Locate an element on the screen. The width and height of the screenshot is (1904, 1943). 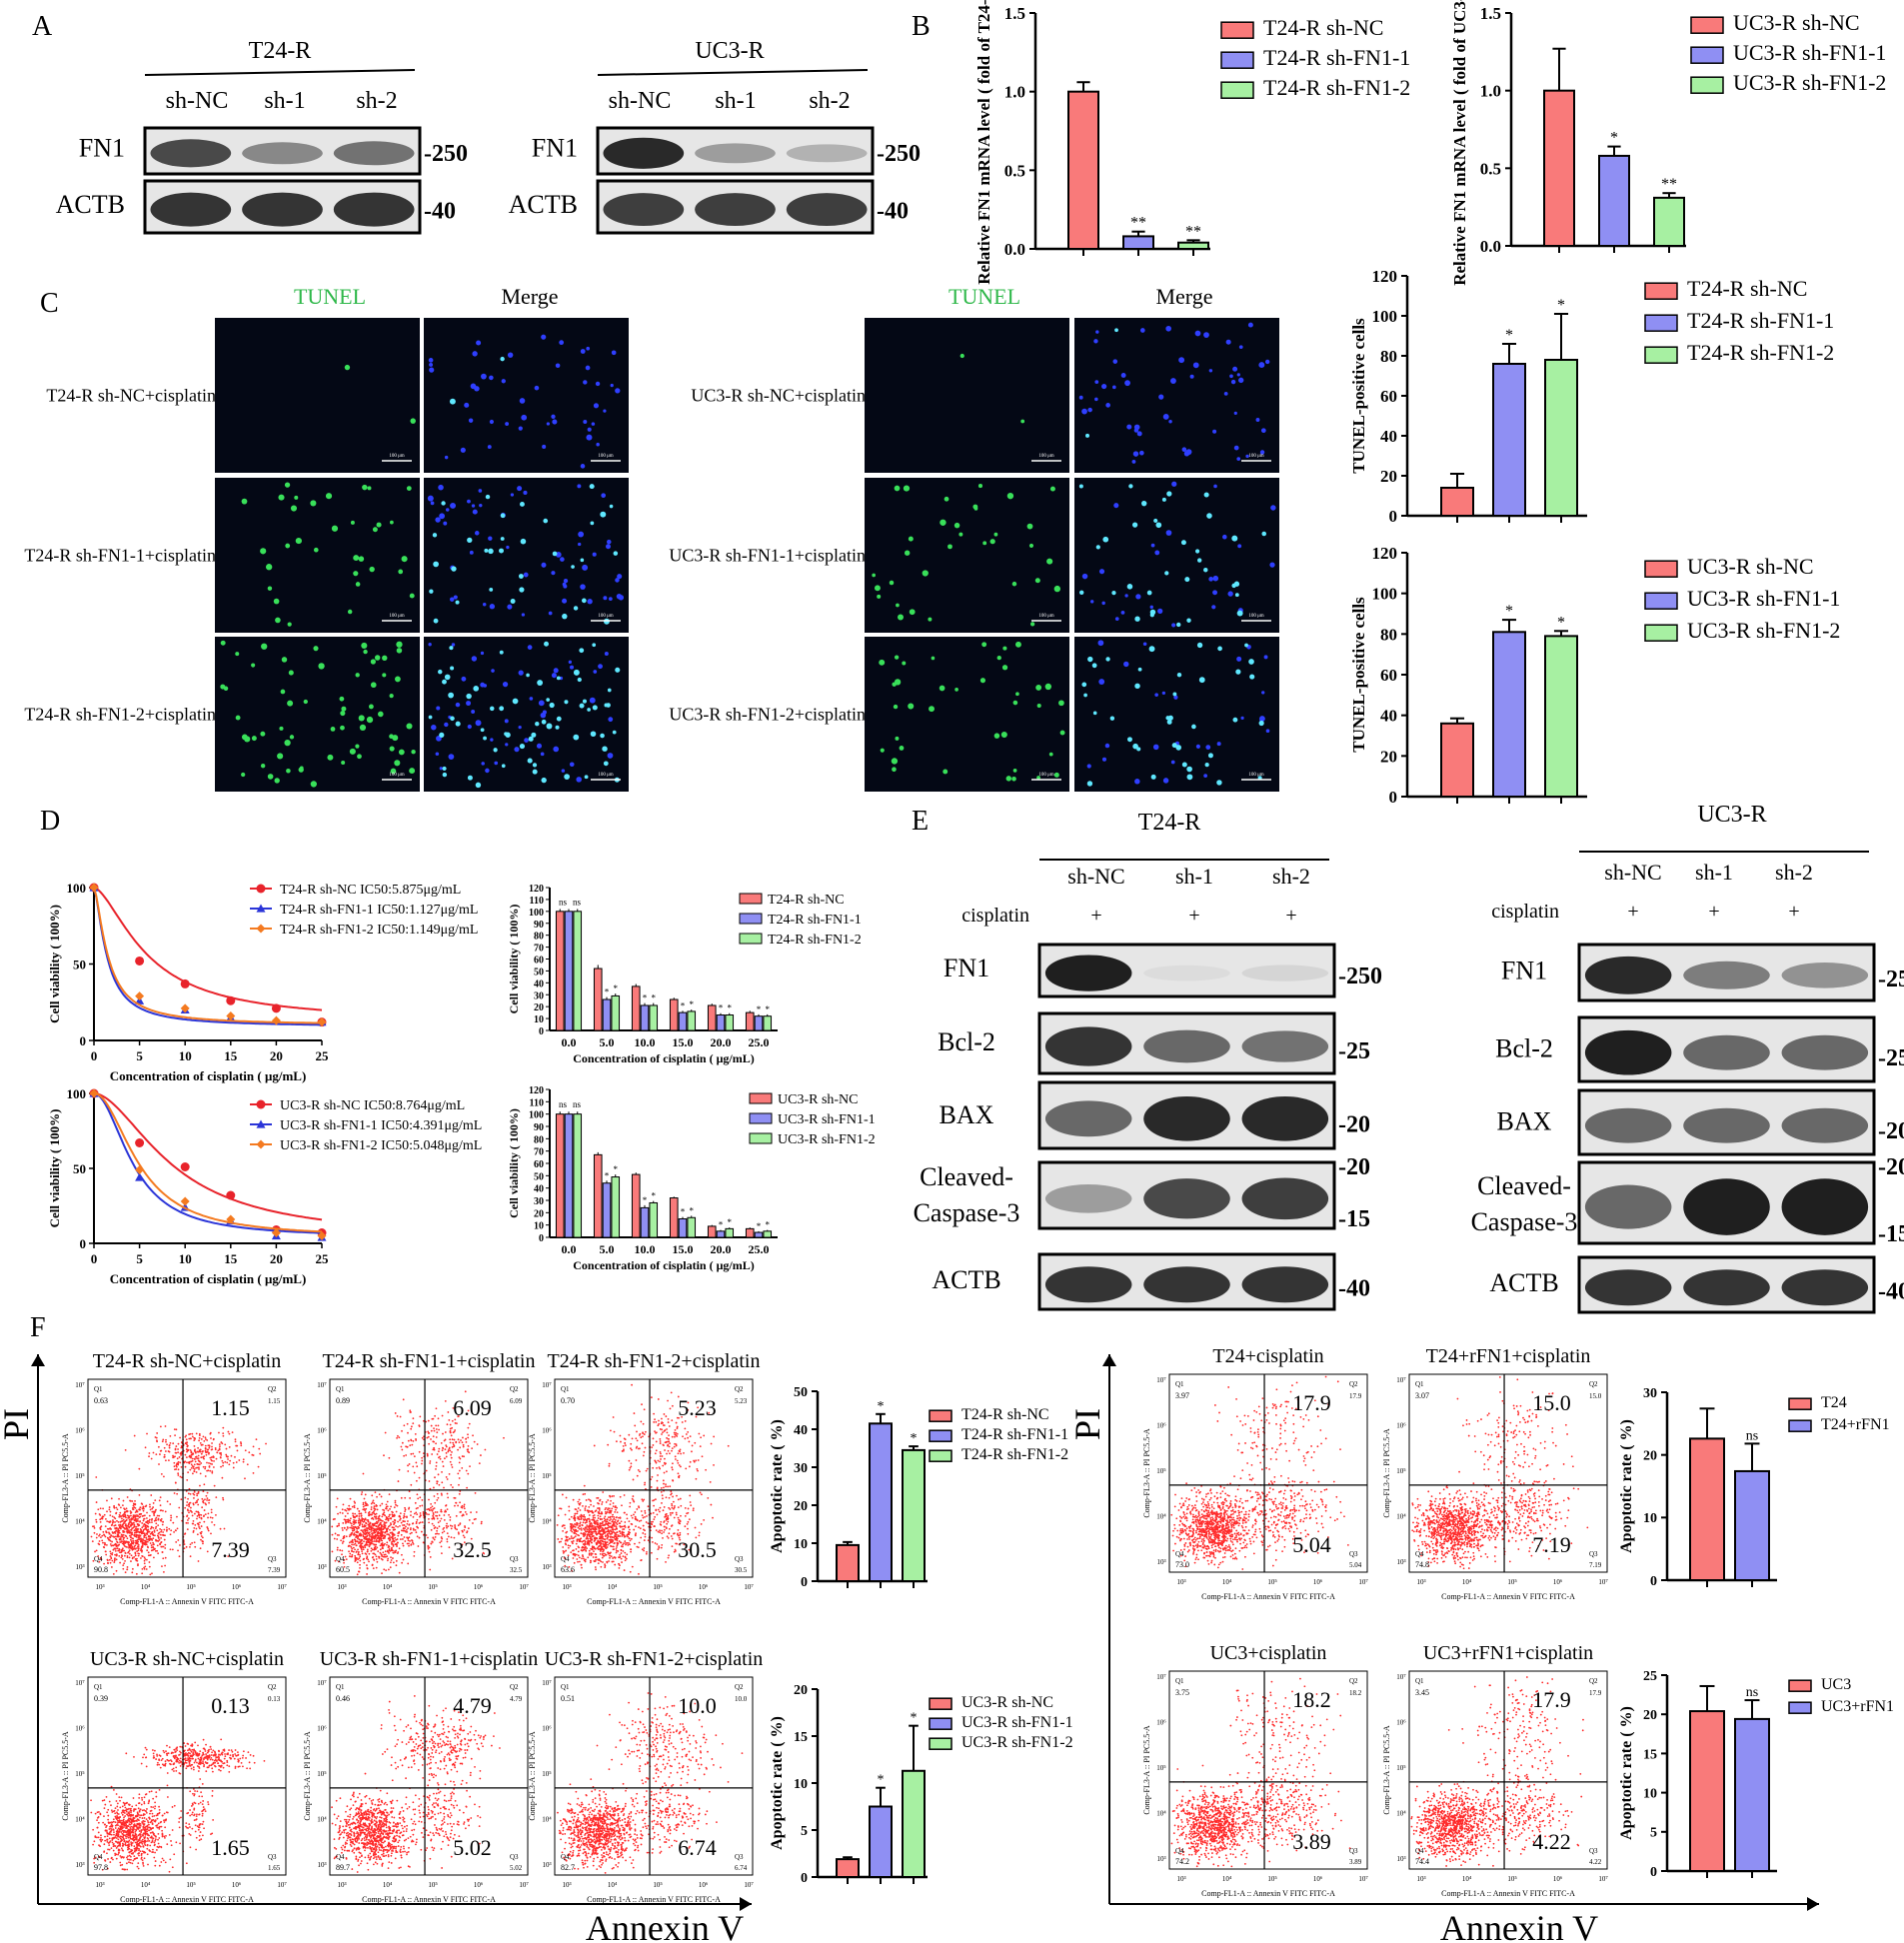
fit-curve is located at coordinates (208, 1163).